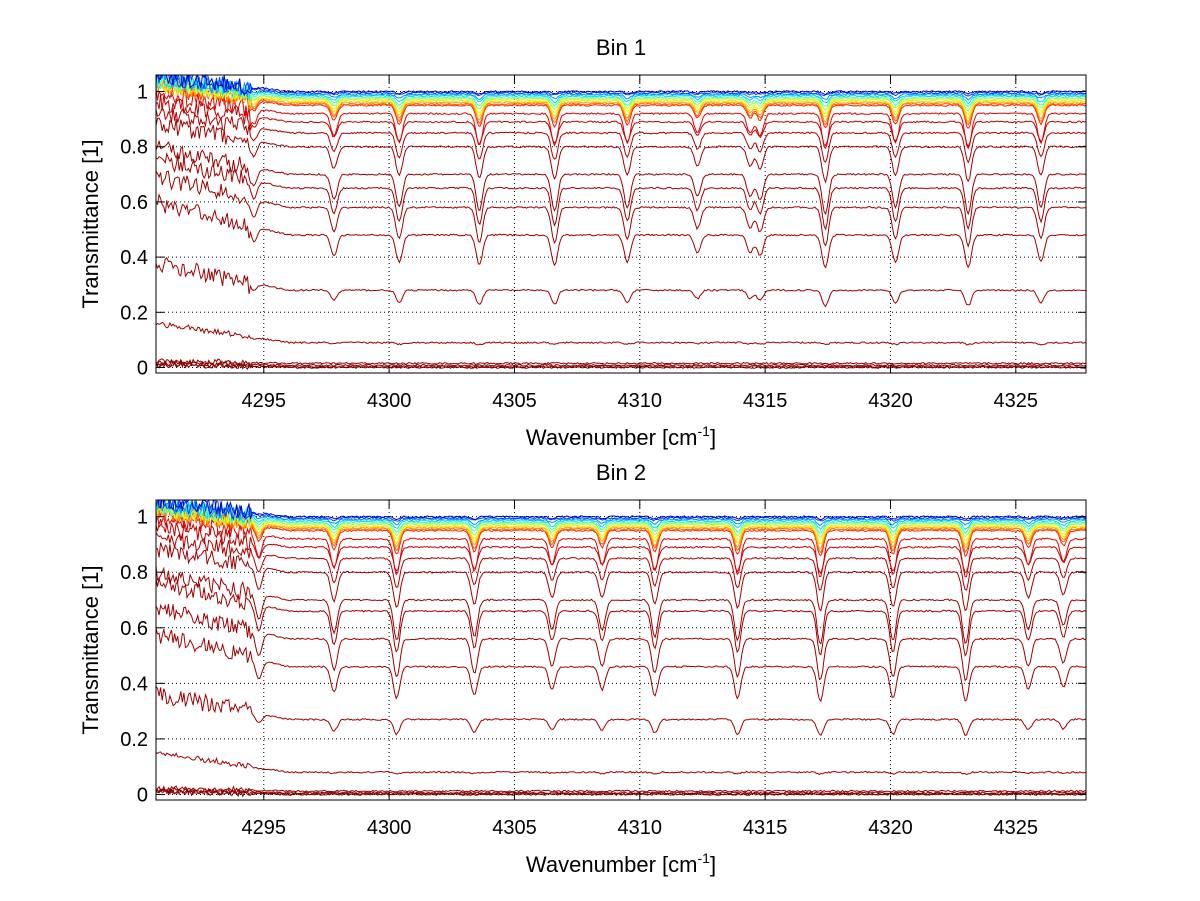 This screenshot has height=901, width=1200. I want to click on chart-title: Bin 1, so click(621, 47).